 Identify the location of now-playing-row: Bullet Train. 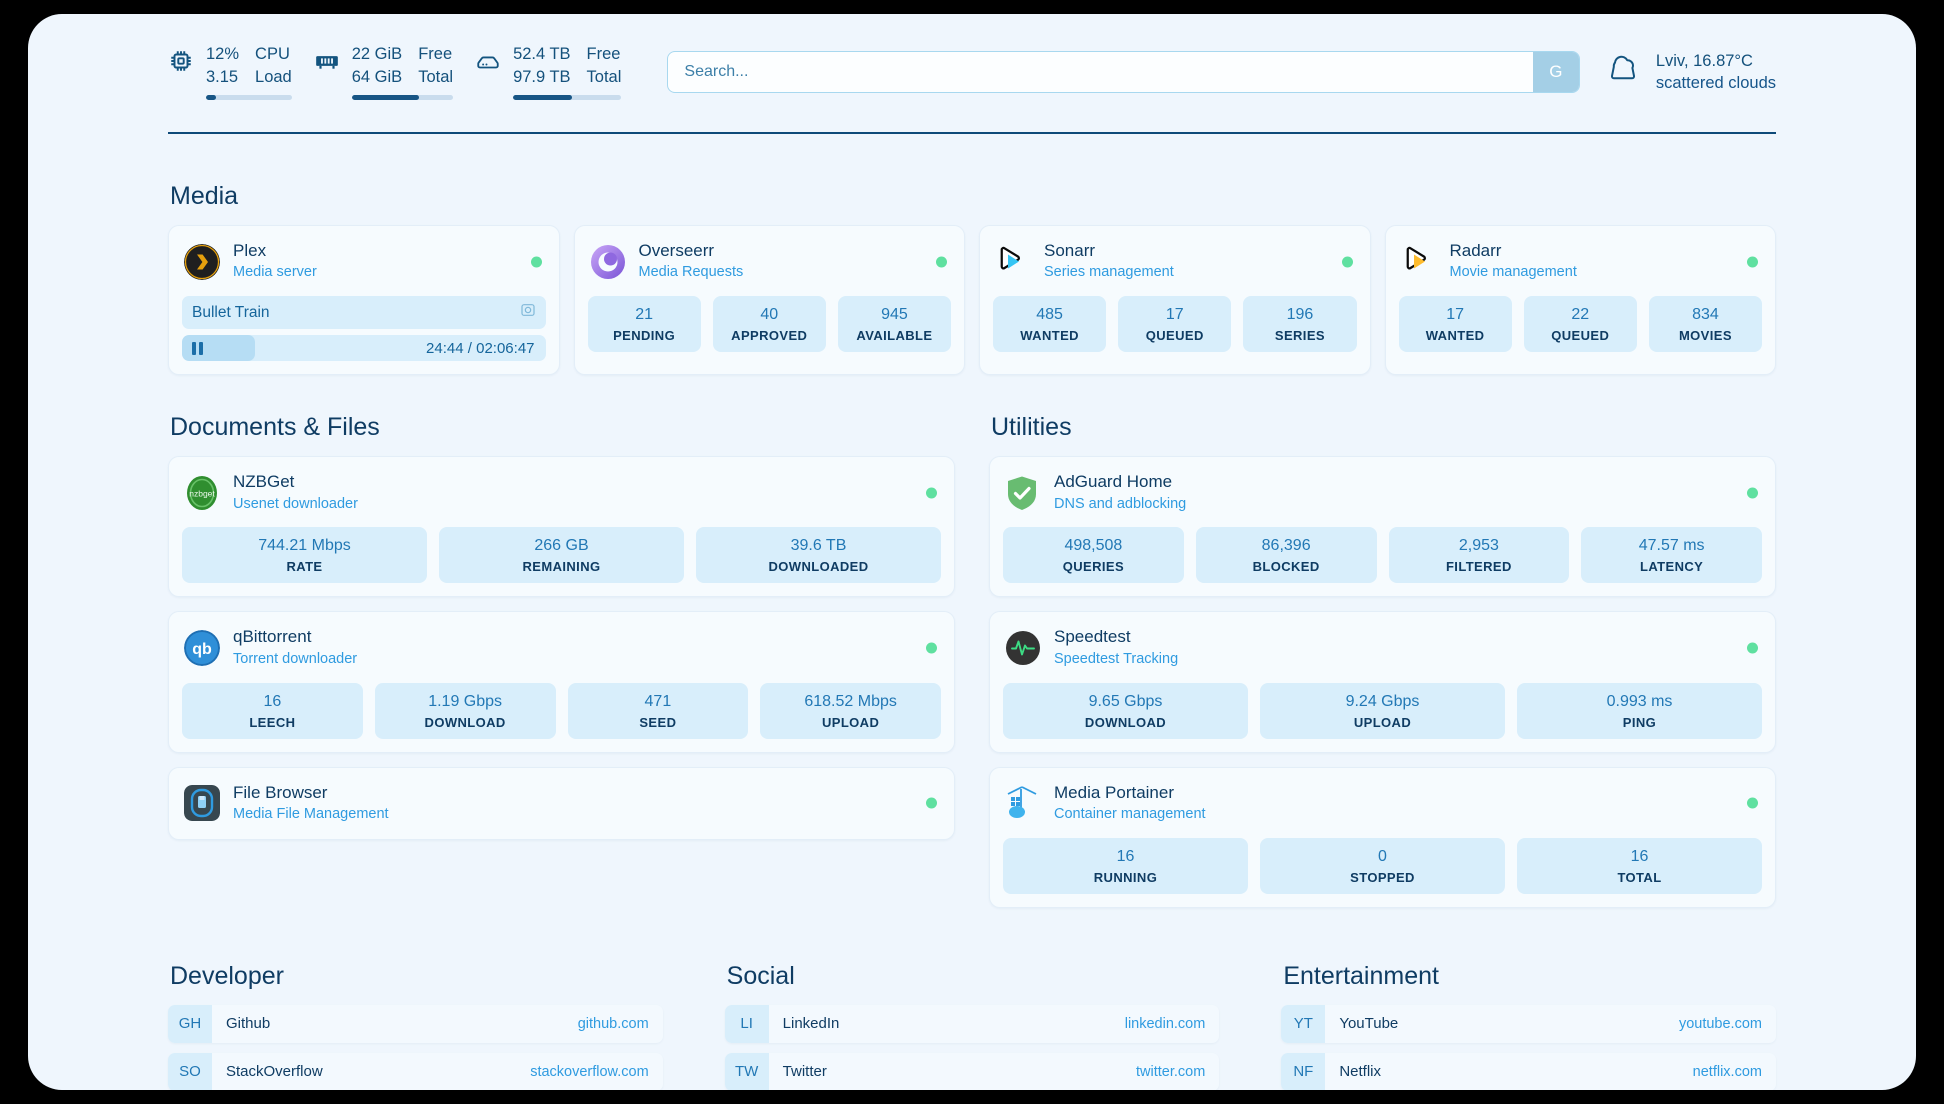
(364, 313).